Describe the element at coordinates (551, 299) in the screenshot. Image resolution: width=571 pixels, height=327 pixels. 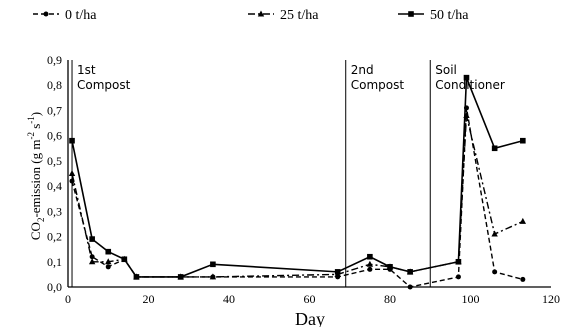
I see `x-tick-label: 120` at that location.